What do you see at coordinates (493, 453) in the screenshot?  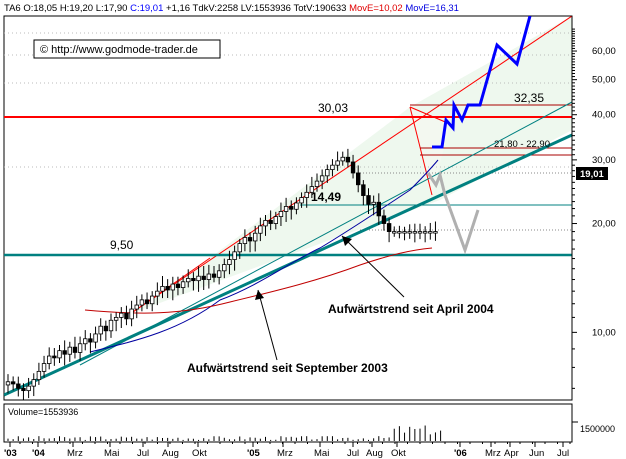 I see `x-tick-label: Mrz` at bounding box center [493, 453].